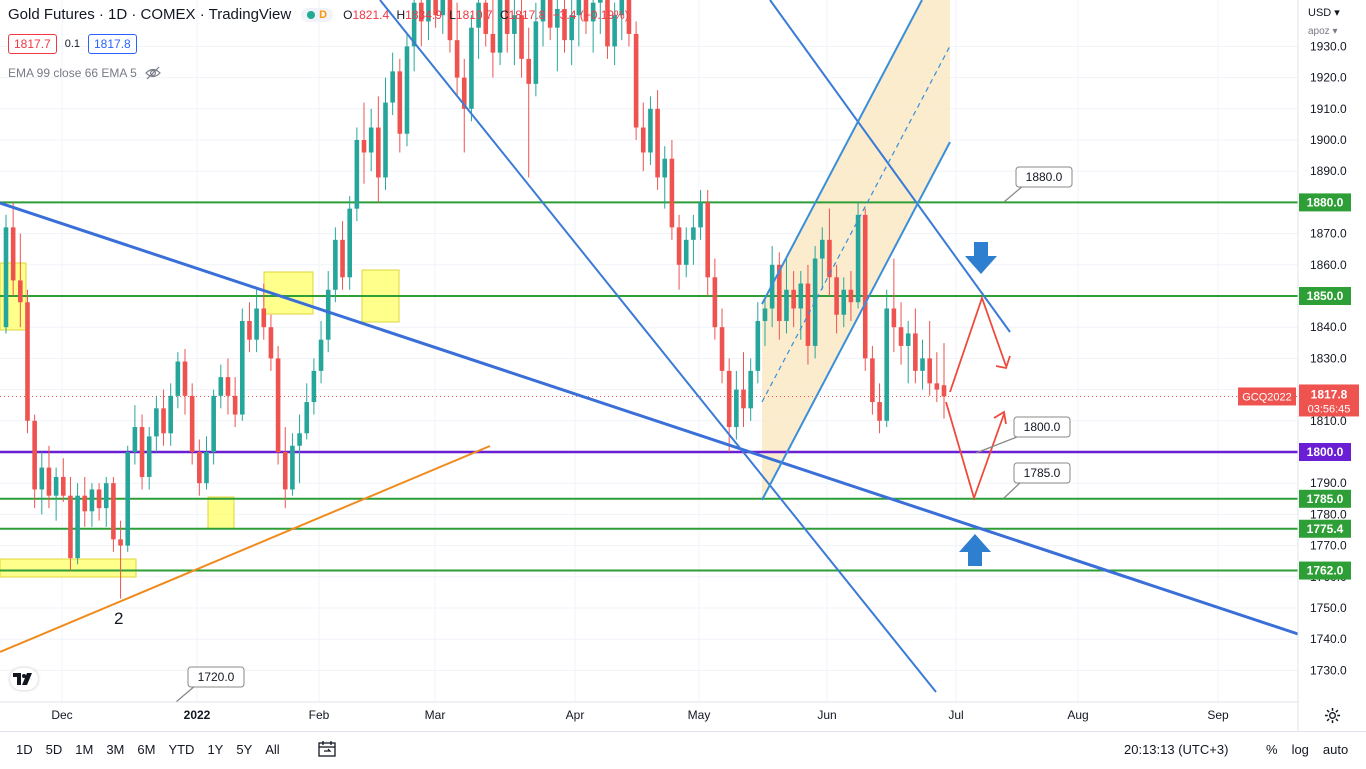 The image size is (1366, 769). I want to click on price-tick-label: 1730.0, so click(1328, 670).